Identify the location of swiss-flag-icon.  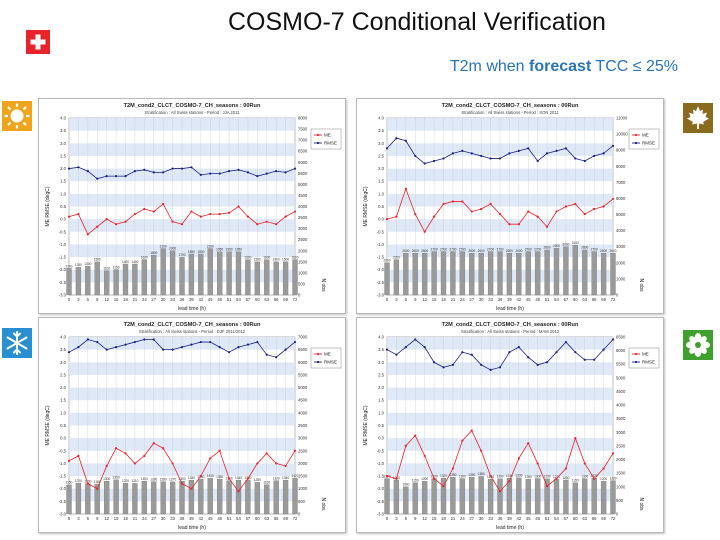
(38, 42).